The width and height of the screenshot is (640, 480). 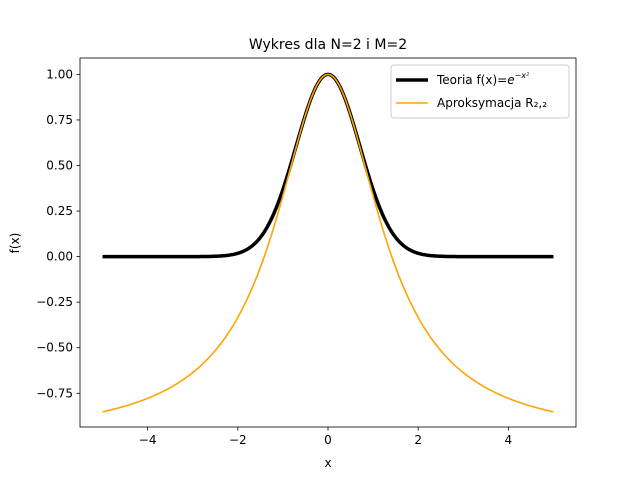 What do you see at coordinates (54, 393) in the screenshot?
I see `y-tick-label: −0.75` at bounding box center [54, 393].